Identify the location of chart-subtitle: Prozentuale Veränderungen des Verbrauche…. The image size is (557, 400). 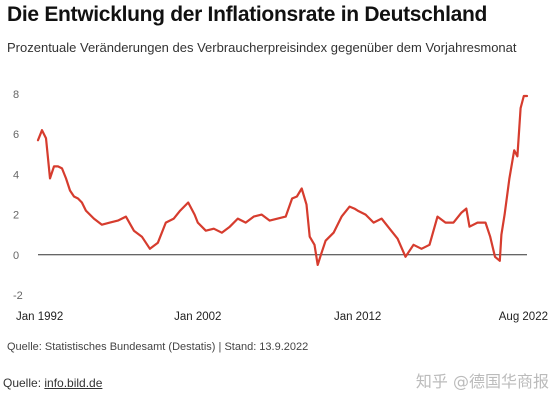
(262, 47).